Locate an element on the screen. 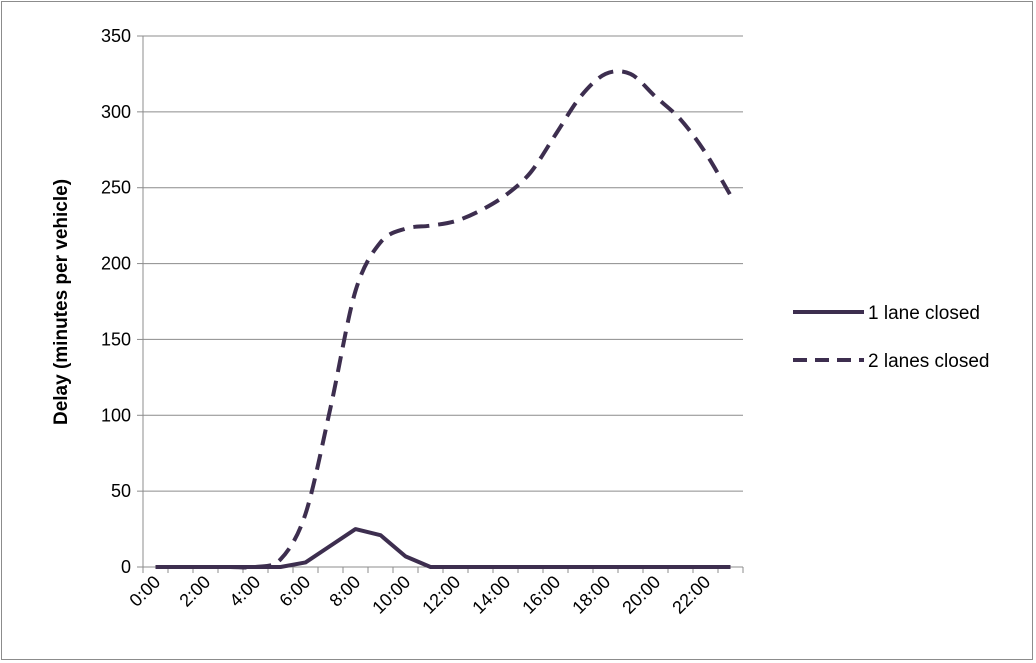 The height and width of the screenshot is (663, 1036). y-tick-label: 250 is located at coordinates (116, 188).